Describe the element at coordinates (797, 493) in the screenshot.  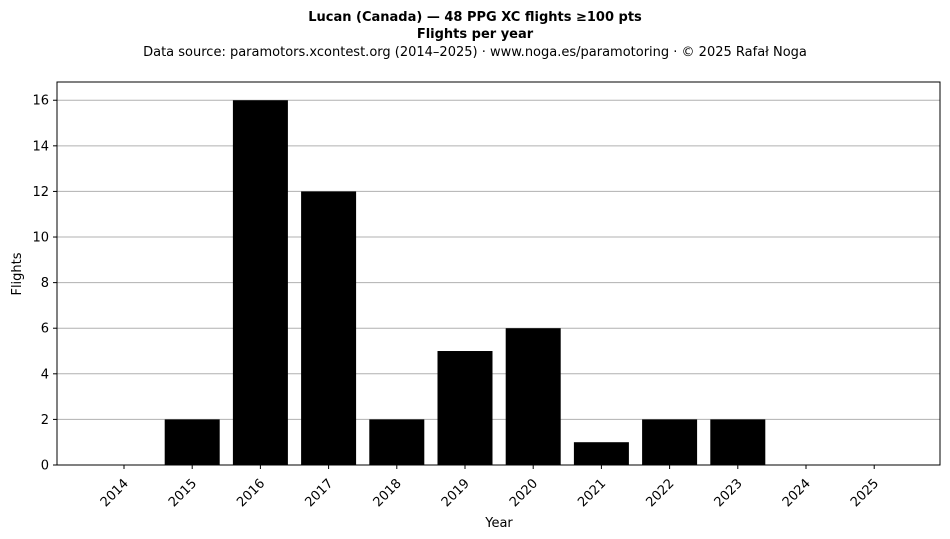
I see `x-tick-label: 2024` at that location.